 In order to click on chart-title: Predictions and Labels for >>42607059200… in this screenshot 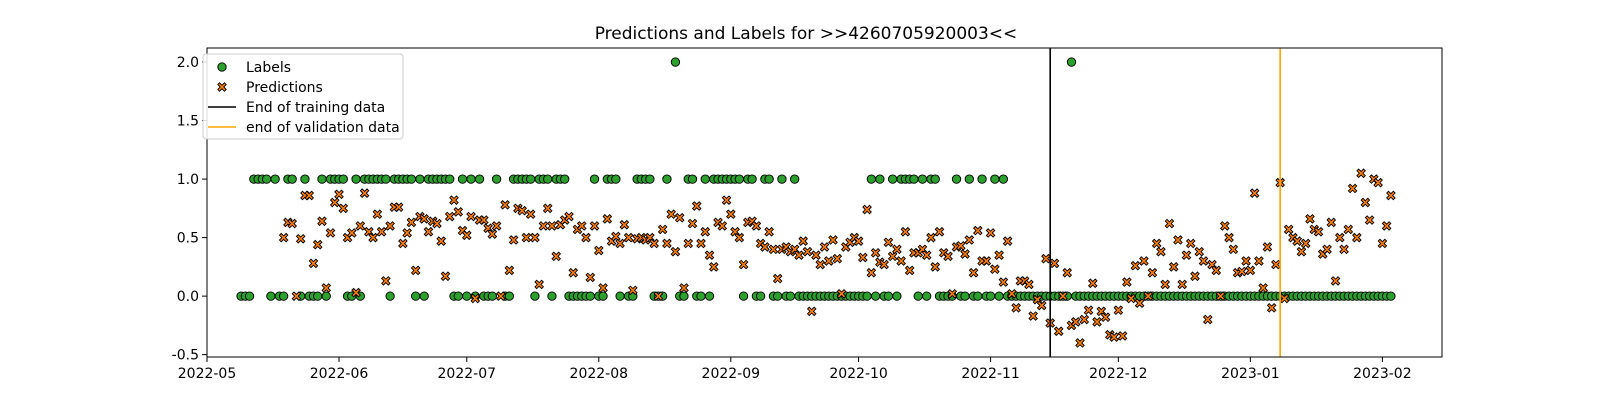, I will do `click(806, 34)`.